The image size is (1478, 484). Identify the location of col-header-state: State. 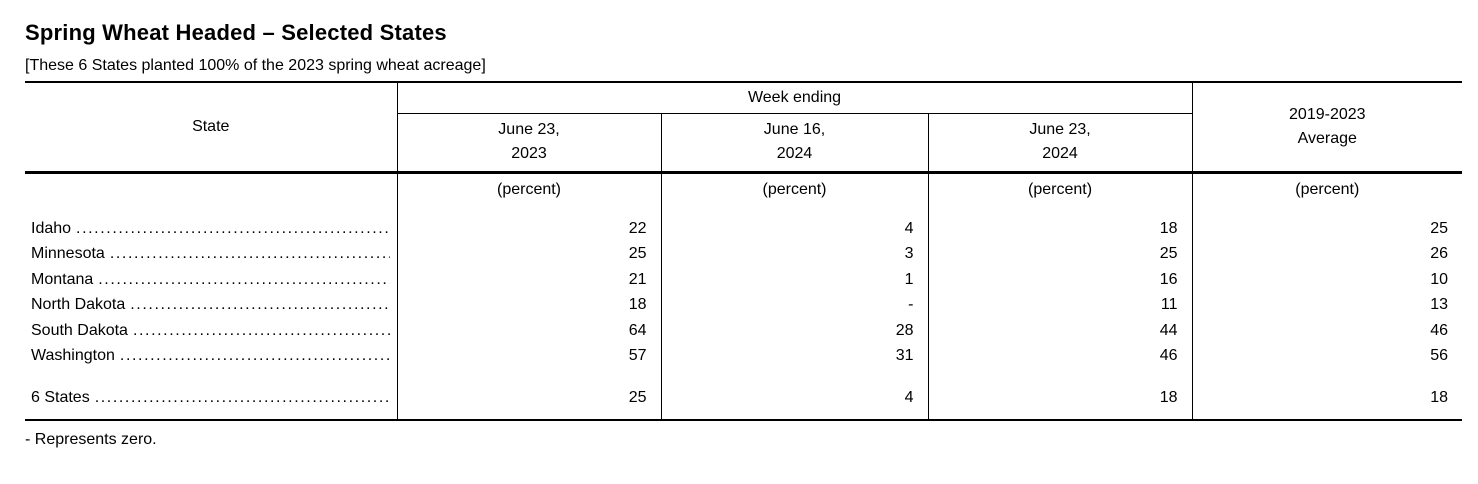
(211, 128).